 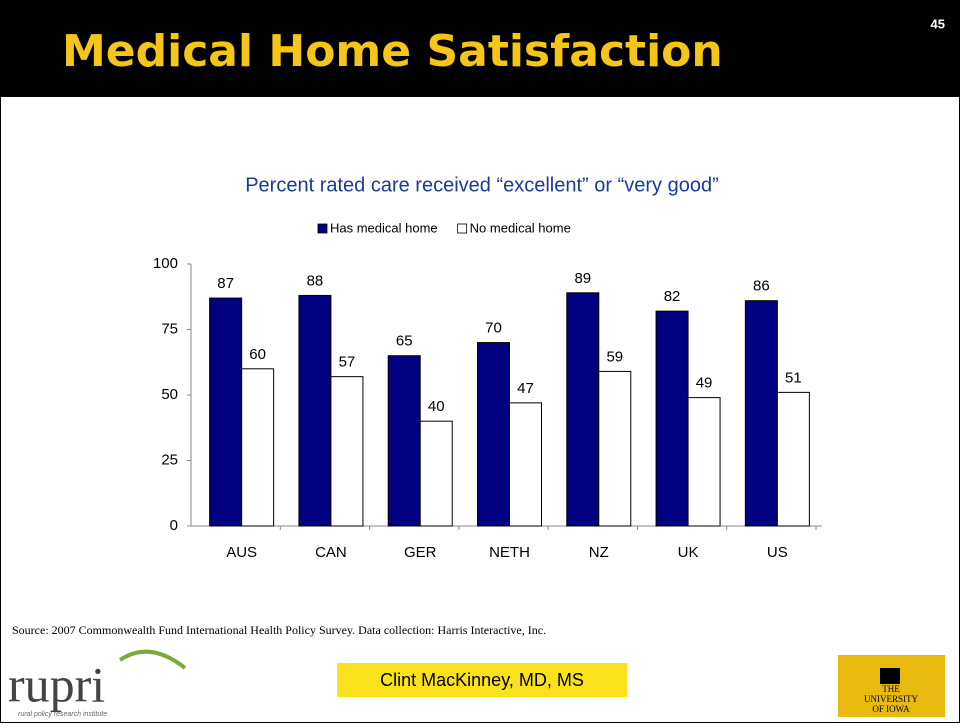 I want to click on value-label: 49, so click(x=704, y=383).